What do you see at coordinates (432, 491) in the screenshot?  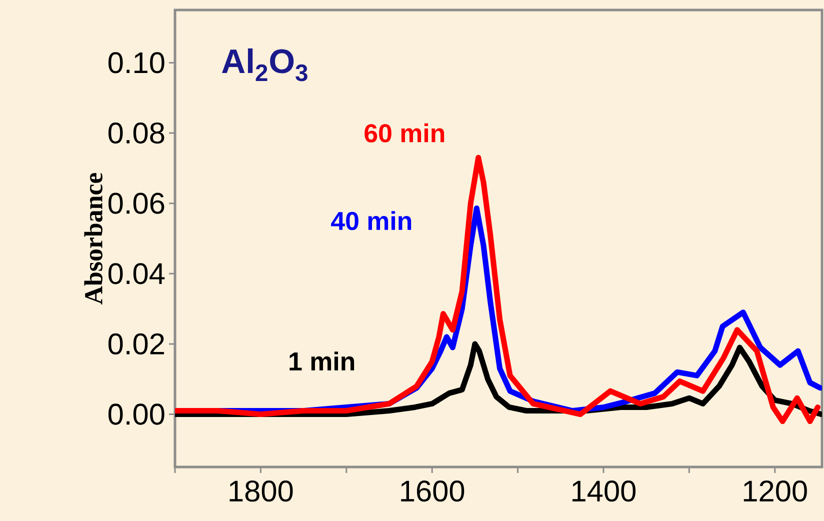 I see `x-tick-label: 1600` at bounding box center [432, 491].